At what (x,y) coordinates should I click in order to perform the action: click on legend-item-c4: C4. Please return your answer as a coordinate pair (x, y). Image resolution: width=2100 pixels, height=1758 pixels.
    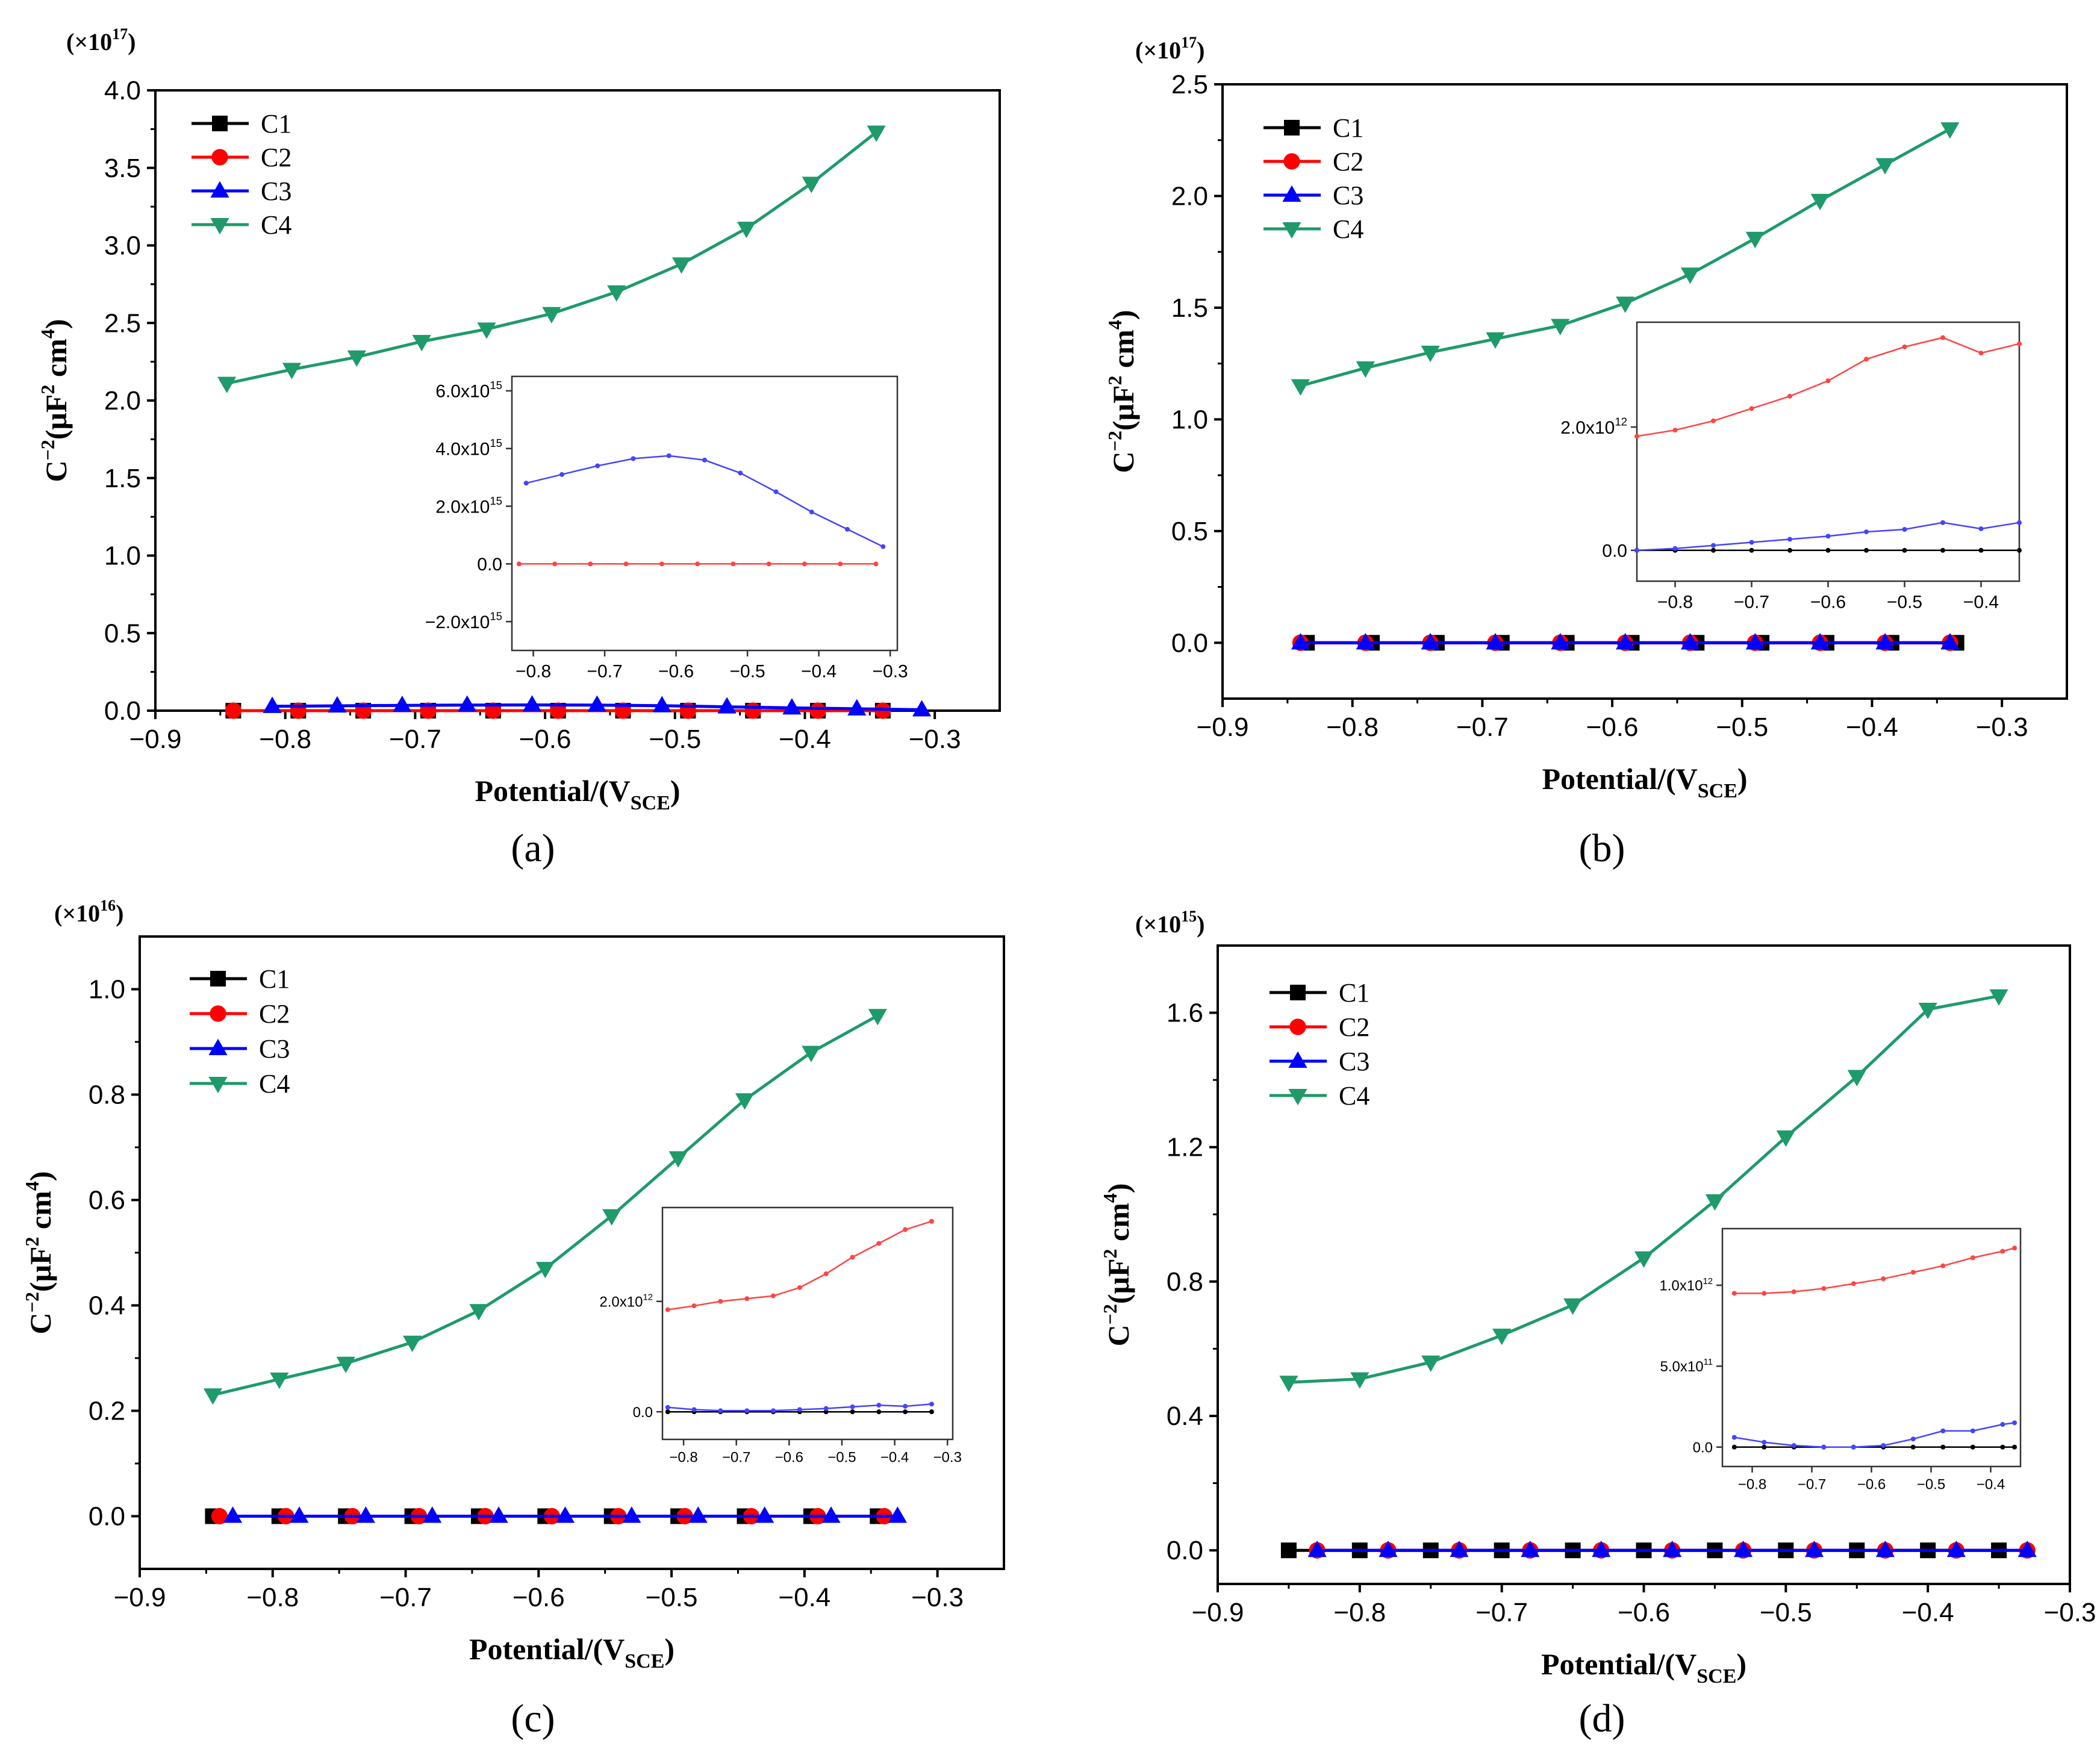
    Looking at the image, I should click on (1313, 229).